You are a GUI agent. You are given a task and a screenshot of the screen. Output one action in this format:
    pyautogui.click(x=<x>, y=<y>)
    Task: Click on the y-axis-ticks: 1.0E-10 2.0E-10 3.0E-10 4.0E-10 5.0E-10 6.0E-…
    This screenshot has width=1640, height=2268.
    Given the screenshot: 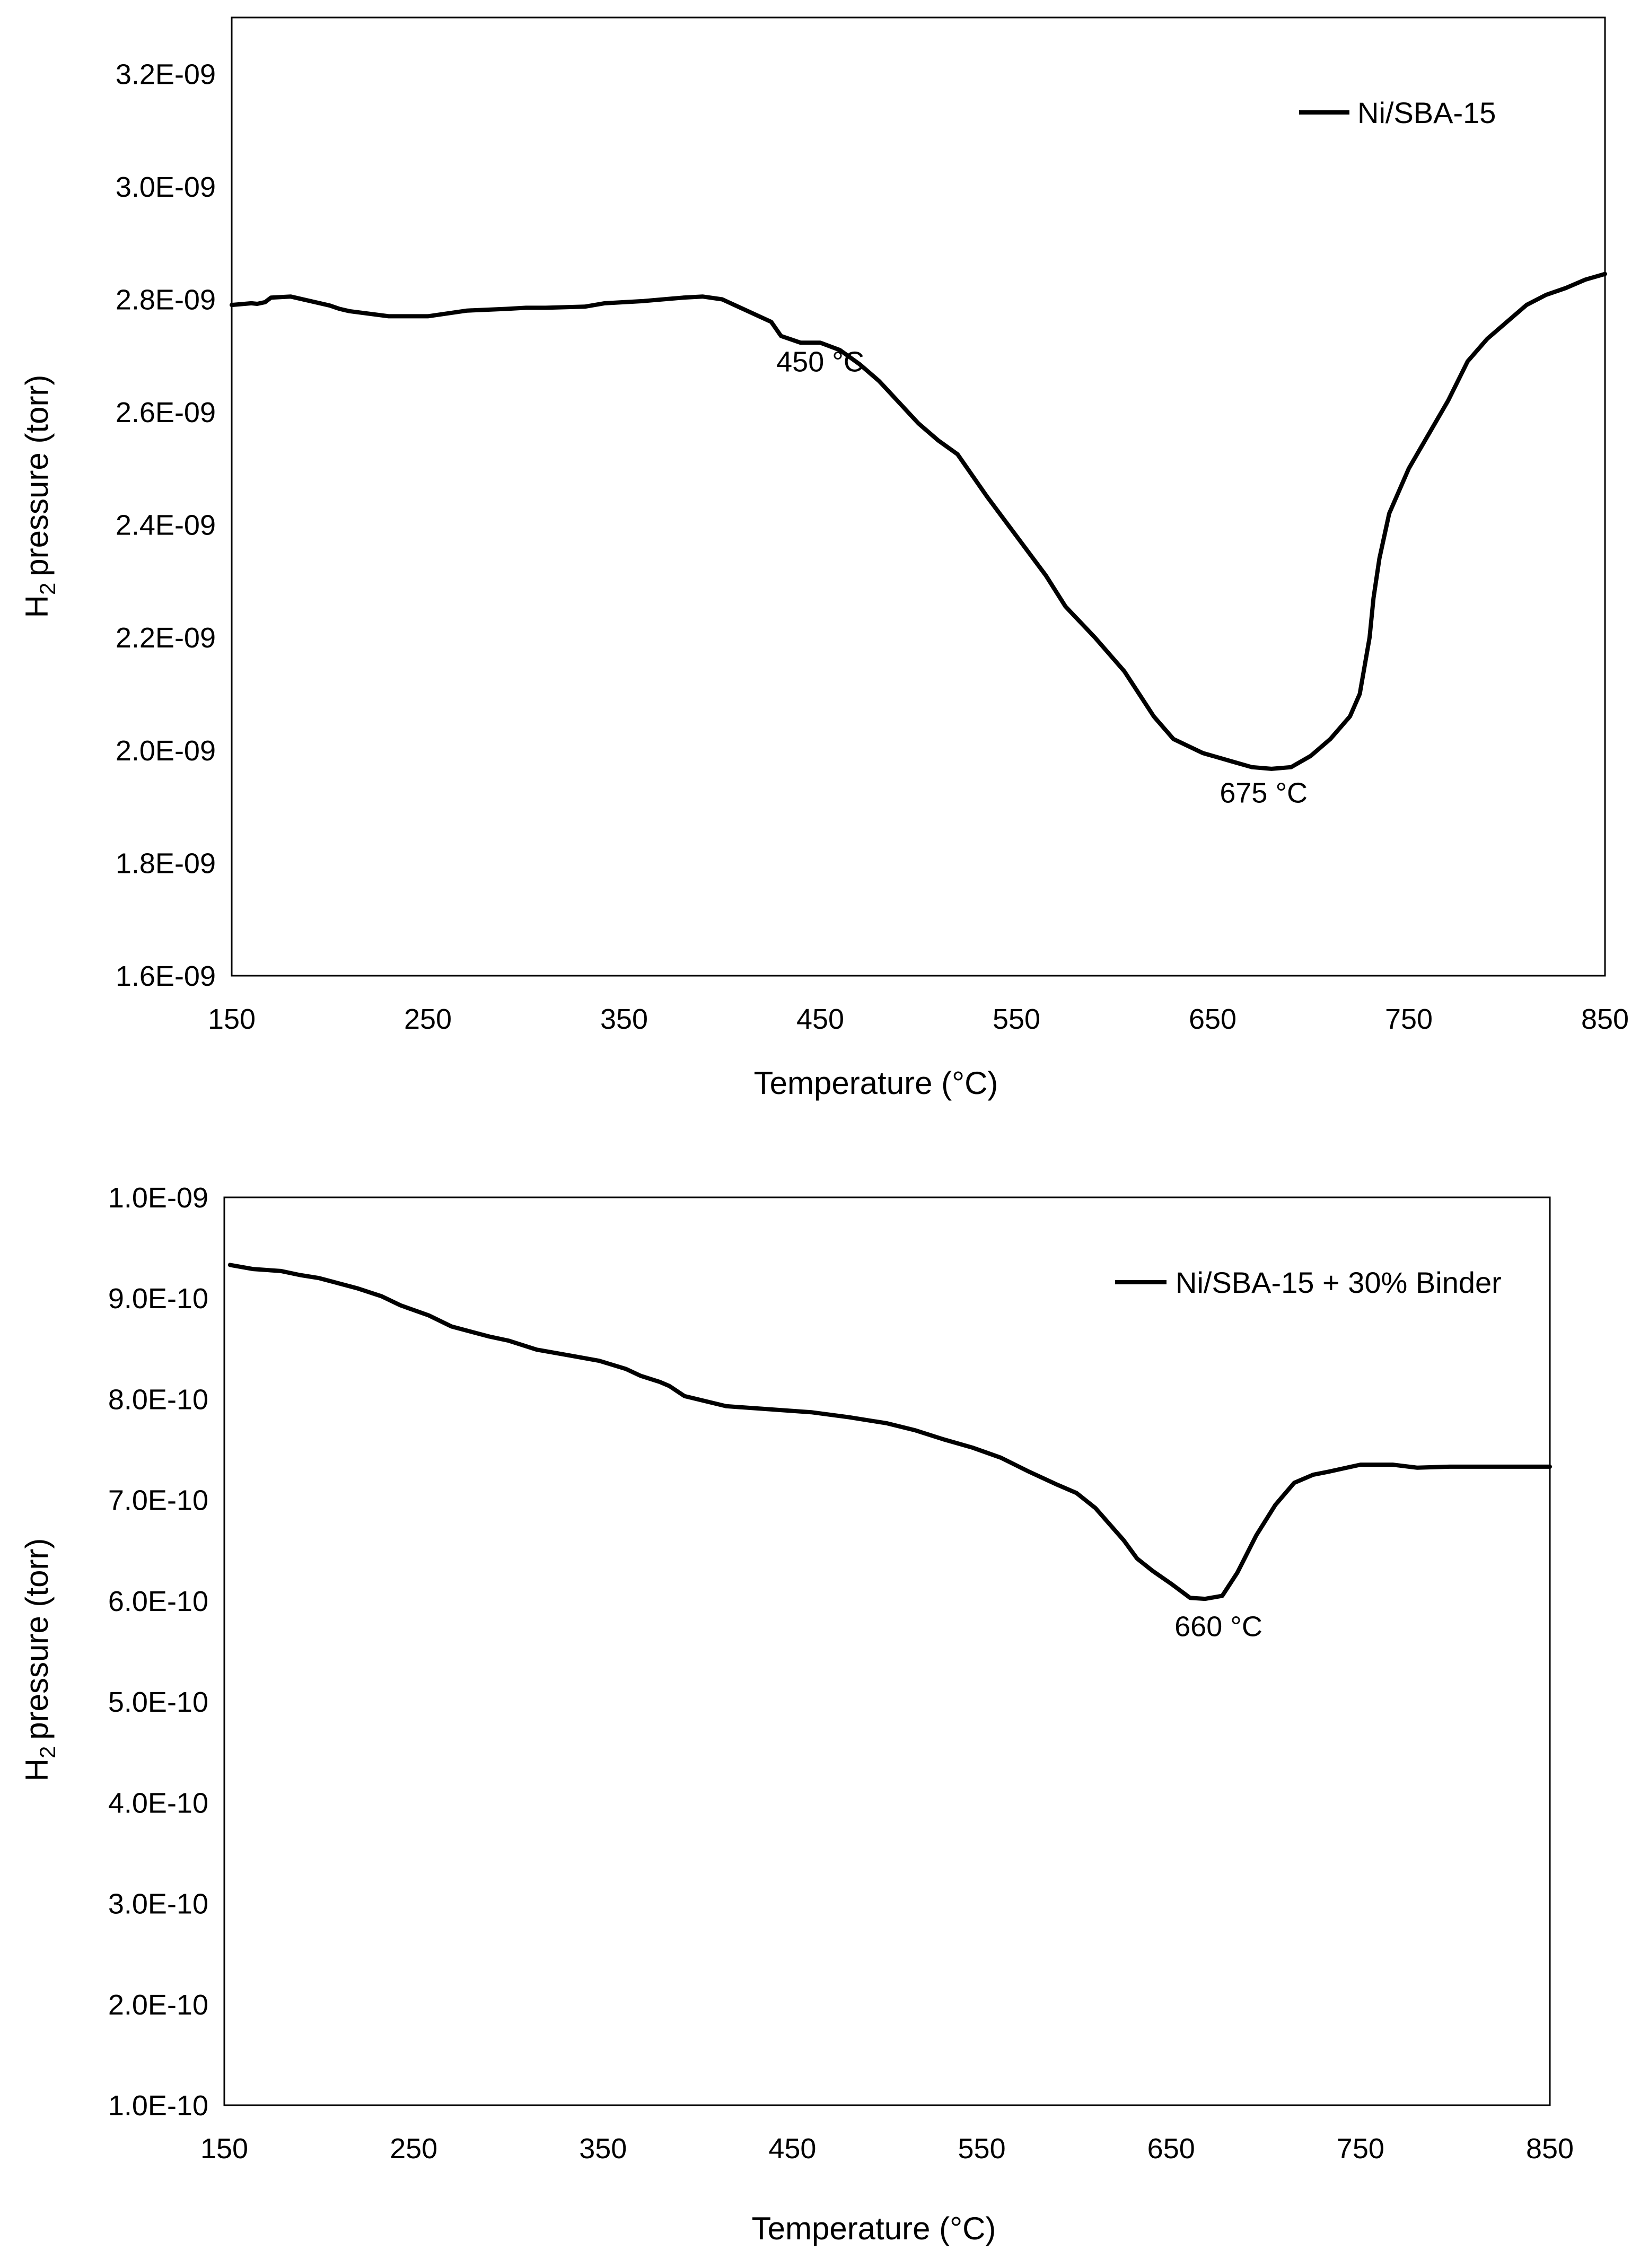 What is the action you would take?
    pyautogui.click(x=158, y=1652)
    